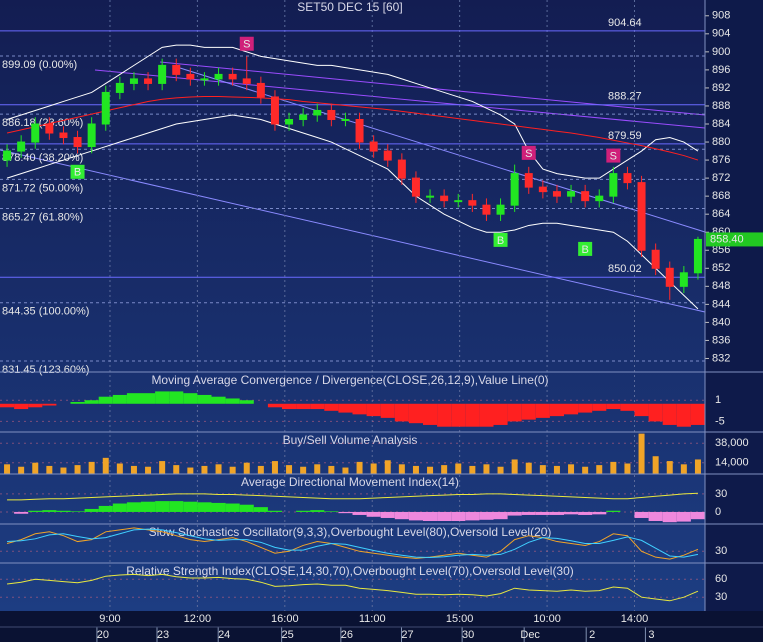  I want to click on level-label: 888.27, so click(625, 97).